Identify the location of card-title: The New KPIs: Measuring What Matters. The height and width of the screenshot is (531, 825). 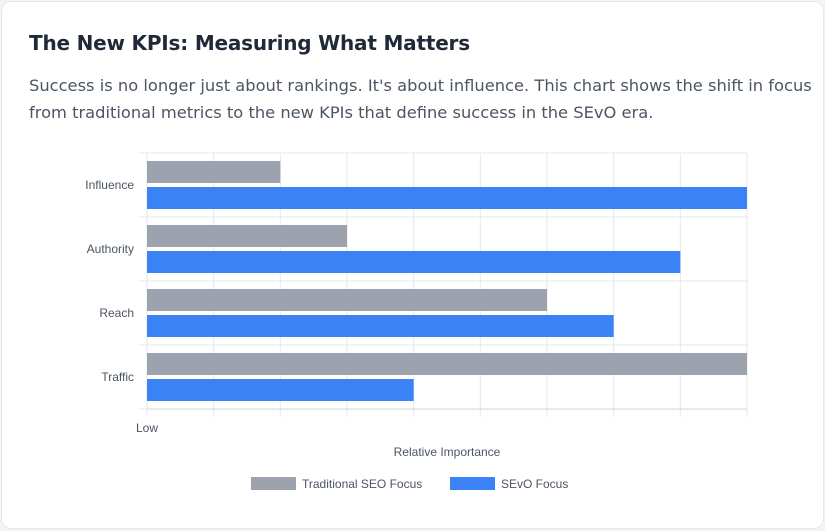
(249, 43).